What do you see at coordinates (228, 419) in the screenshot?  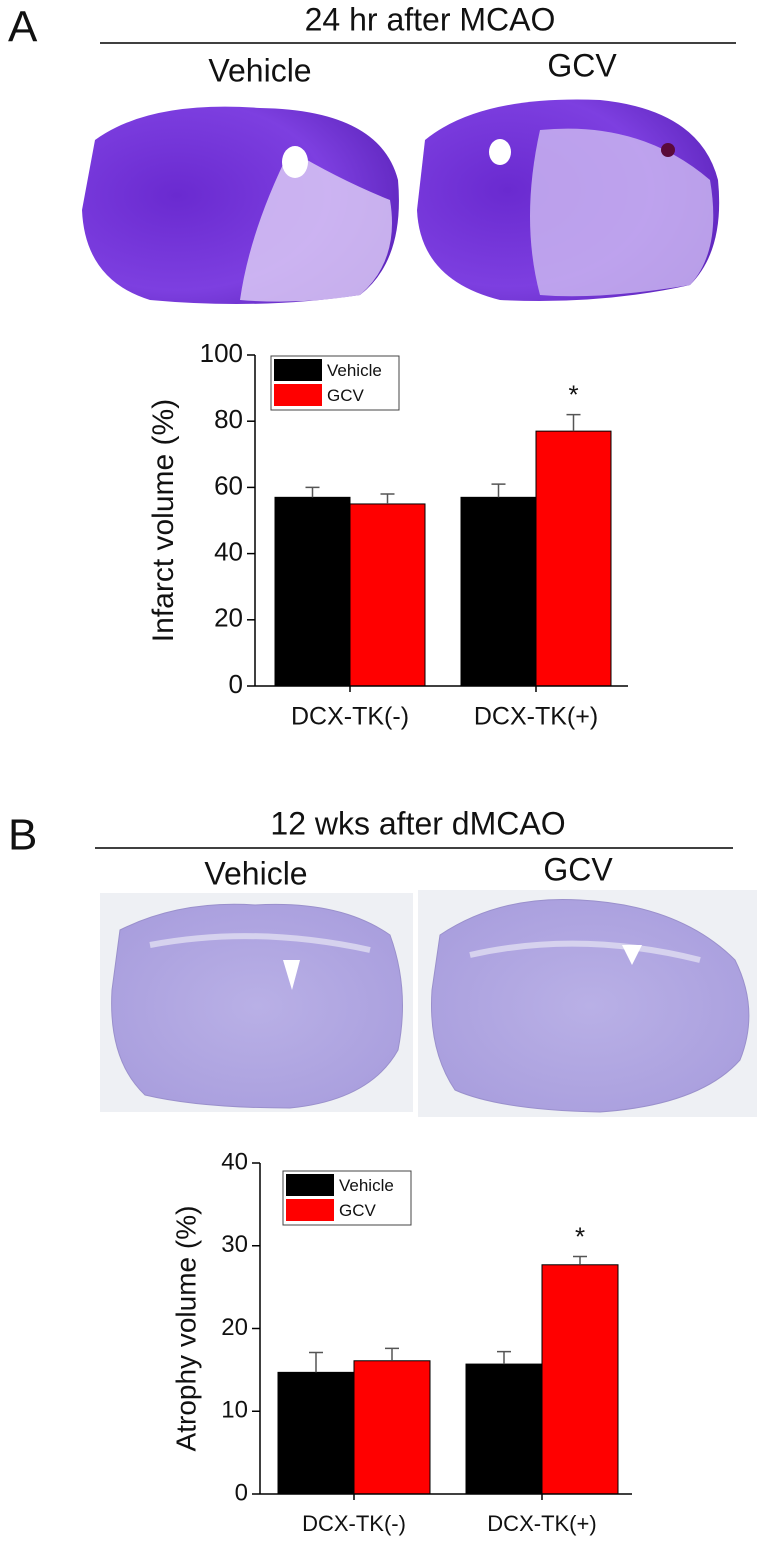 I see `y-tick-label: 80` at bounding box center [228, 419].